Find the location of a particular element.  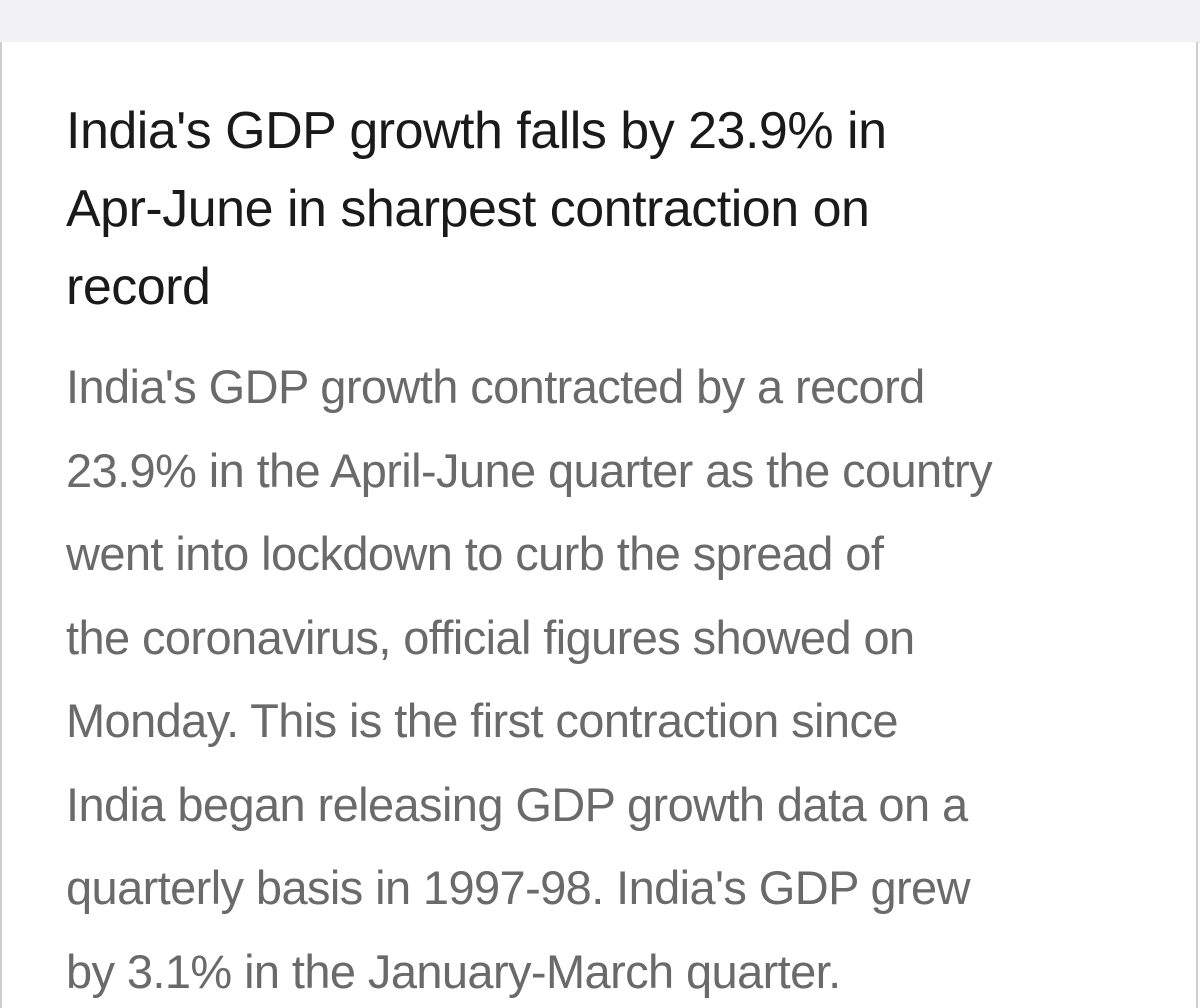

summary-line: went into lockdown to curb the spread of is located at coordinates (475, 553).